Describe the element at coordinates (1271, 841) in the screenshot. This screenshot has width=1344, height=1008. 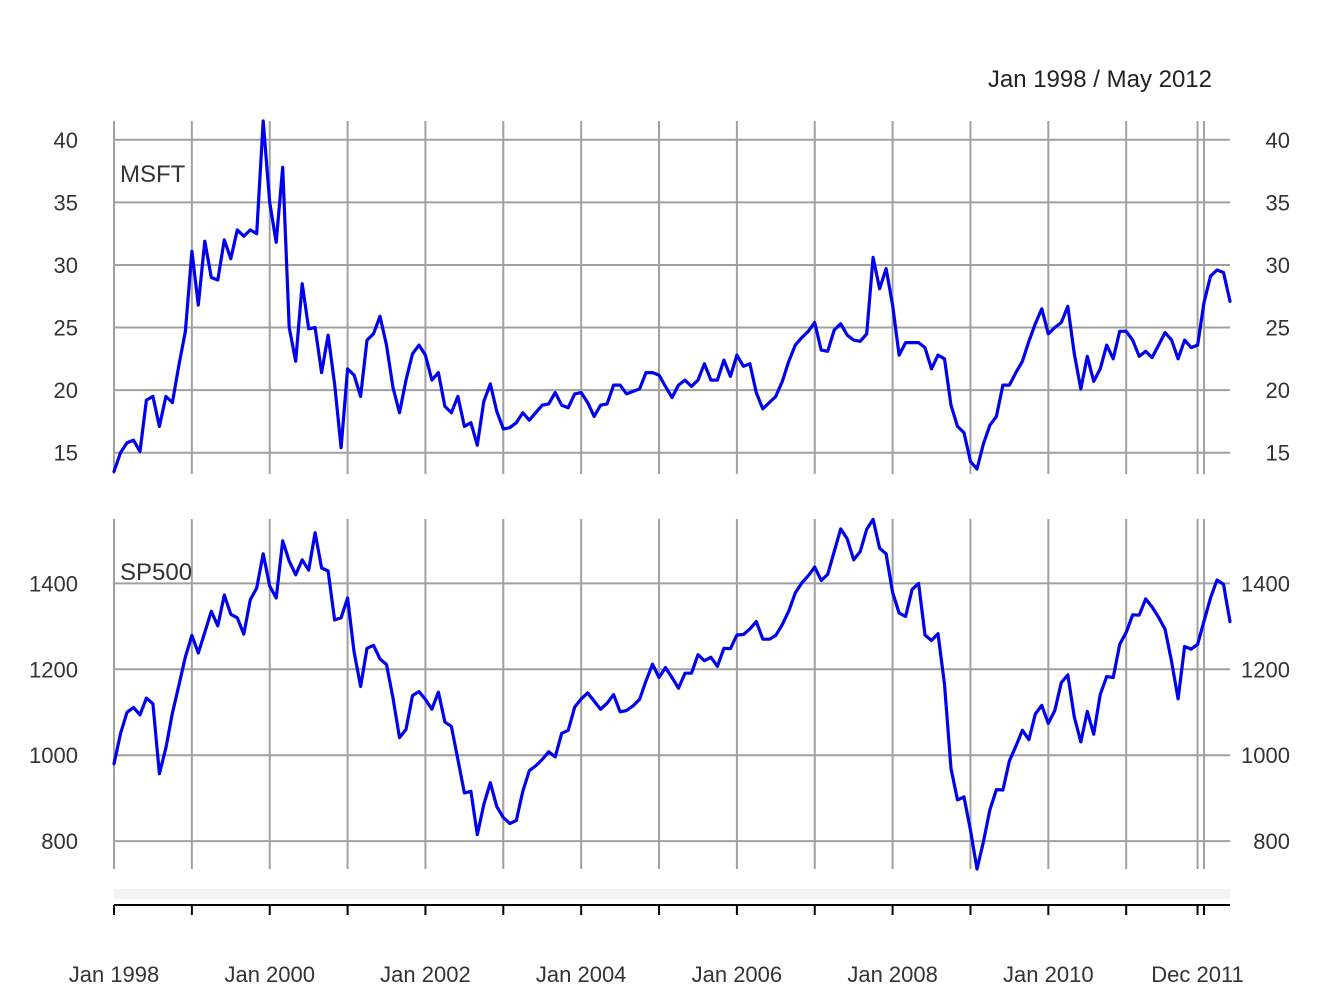
I see `y-tick-label-right: 800` at that location.